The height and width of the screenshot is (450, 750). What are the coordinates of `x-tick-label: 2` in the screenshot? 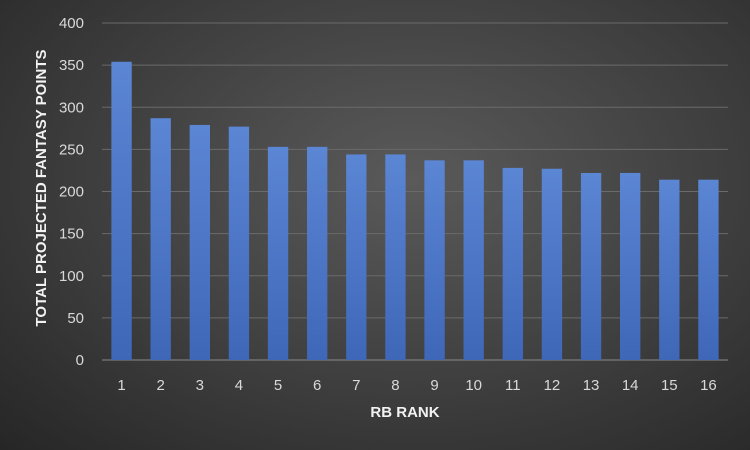 It's located at (161, 385).